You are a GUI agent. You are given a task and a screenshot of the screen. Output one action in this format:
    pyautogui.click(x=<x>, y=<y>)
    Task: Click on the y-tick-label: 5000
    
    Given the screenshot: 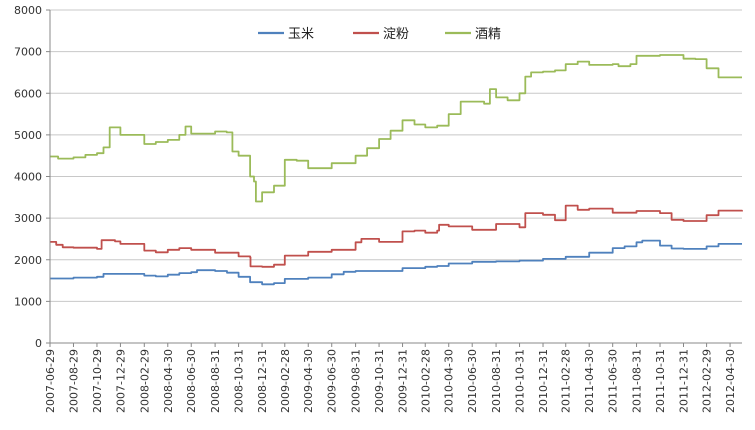 What is the action you would take?
    pyautogui.click(x=28, y=135)
    